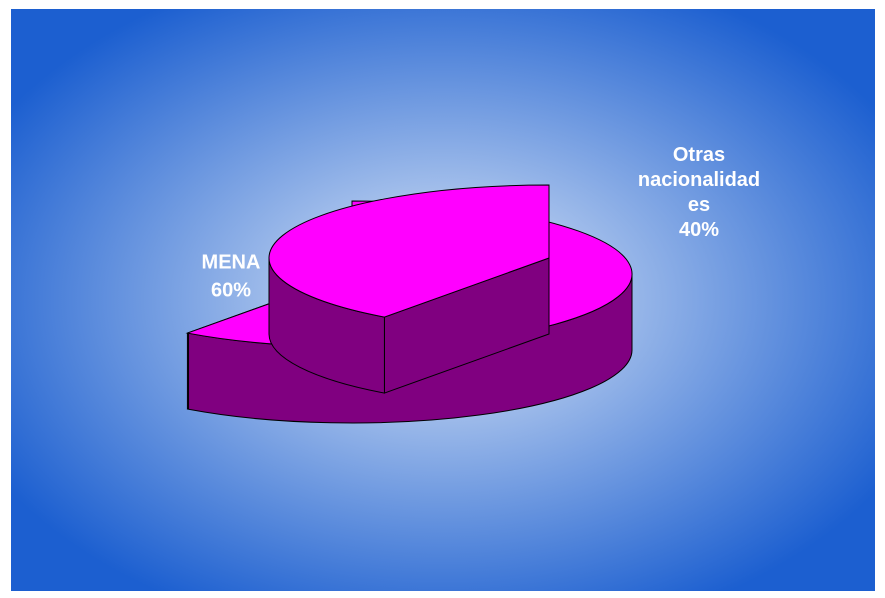 The image size is (885, 598). I want to click on slice-label-1-line-0: Otras, so click(699, 155).